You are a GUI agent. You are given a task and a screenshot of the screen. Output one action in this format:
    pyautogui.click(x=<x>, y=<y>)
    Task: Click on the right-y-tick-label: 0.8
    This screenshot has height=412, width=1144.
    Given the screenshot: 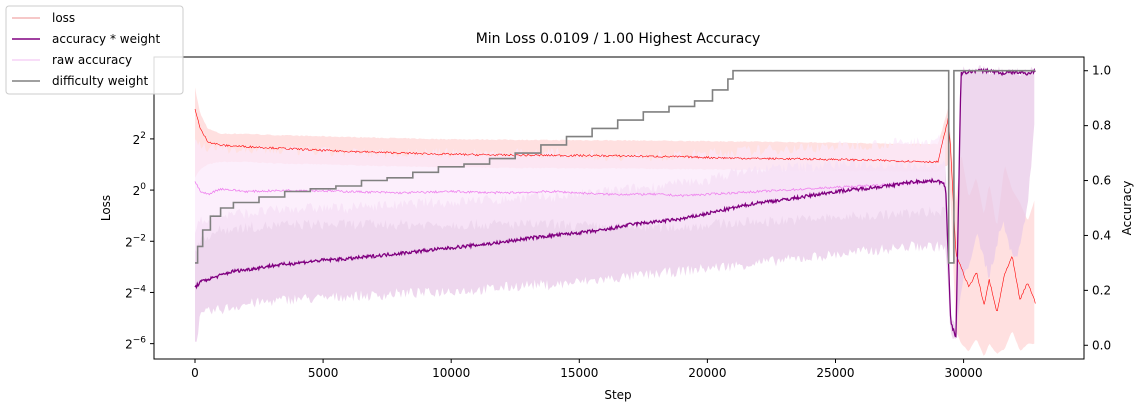 What is the action you would take?
    pyautogui.click(x=1101, y=126)
    